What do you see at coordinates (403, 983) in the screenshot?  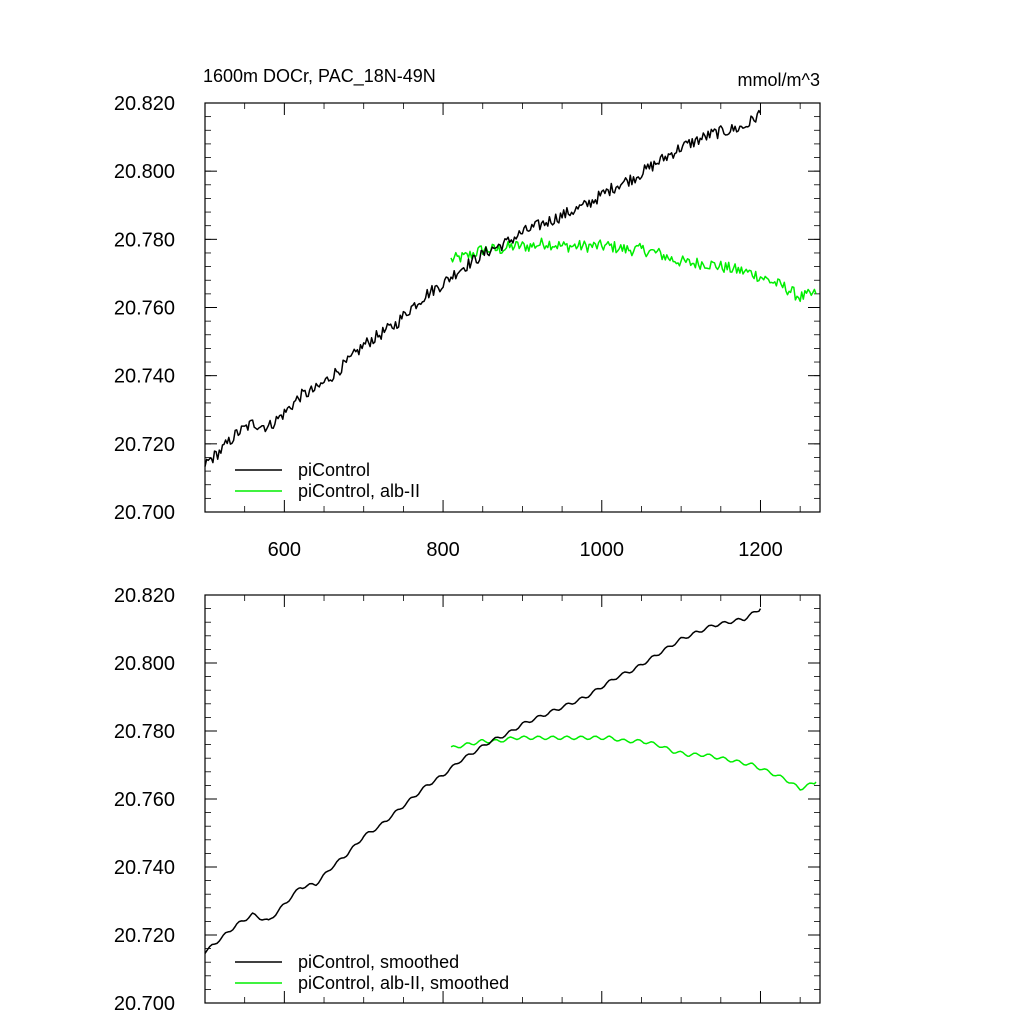 I see `legend-label: piControl, alb-II, smoothed` at bounding box center [403, 983].